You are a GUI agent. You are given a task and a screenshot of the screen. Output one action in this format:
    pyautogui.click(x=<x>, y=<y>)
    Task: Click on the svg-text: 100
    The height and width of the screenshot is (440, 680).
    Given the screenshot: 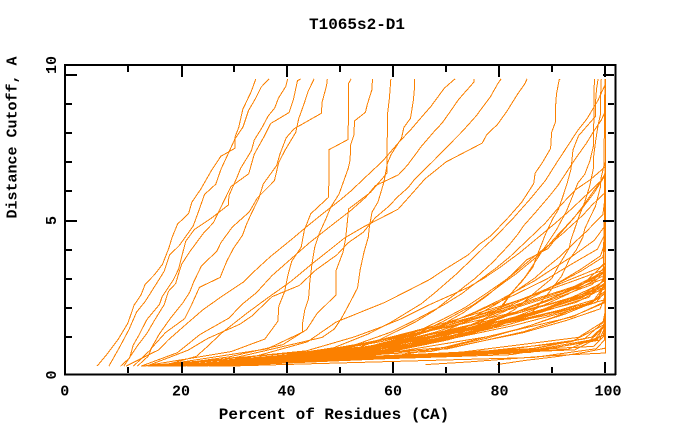 What is the action you would take?
    pyautogui.click(x=607, y=392)
    